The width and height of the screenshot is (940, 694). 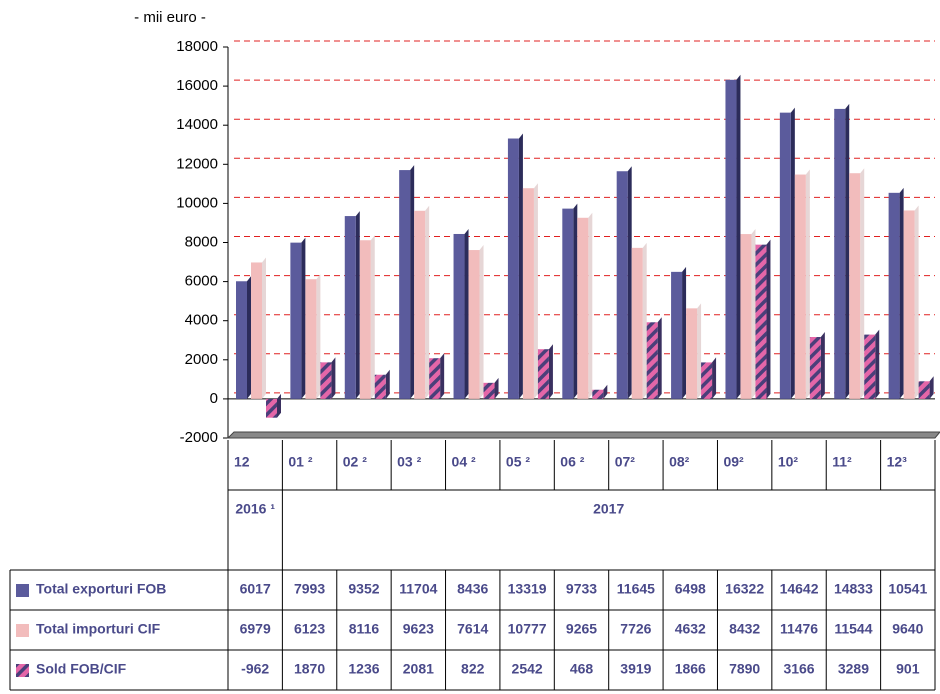 I want to click on table-value: 6498, so click(x=690, y=589).